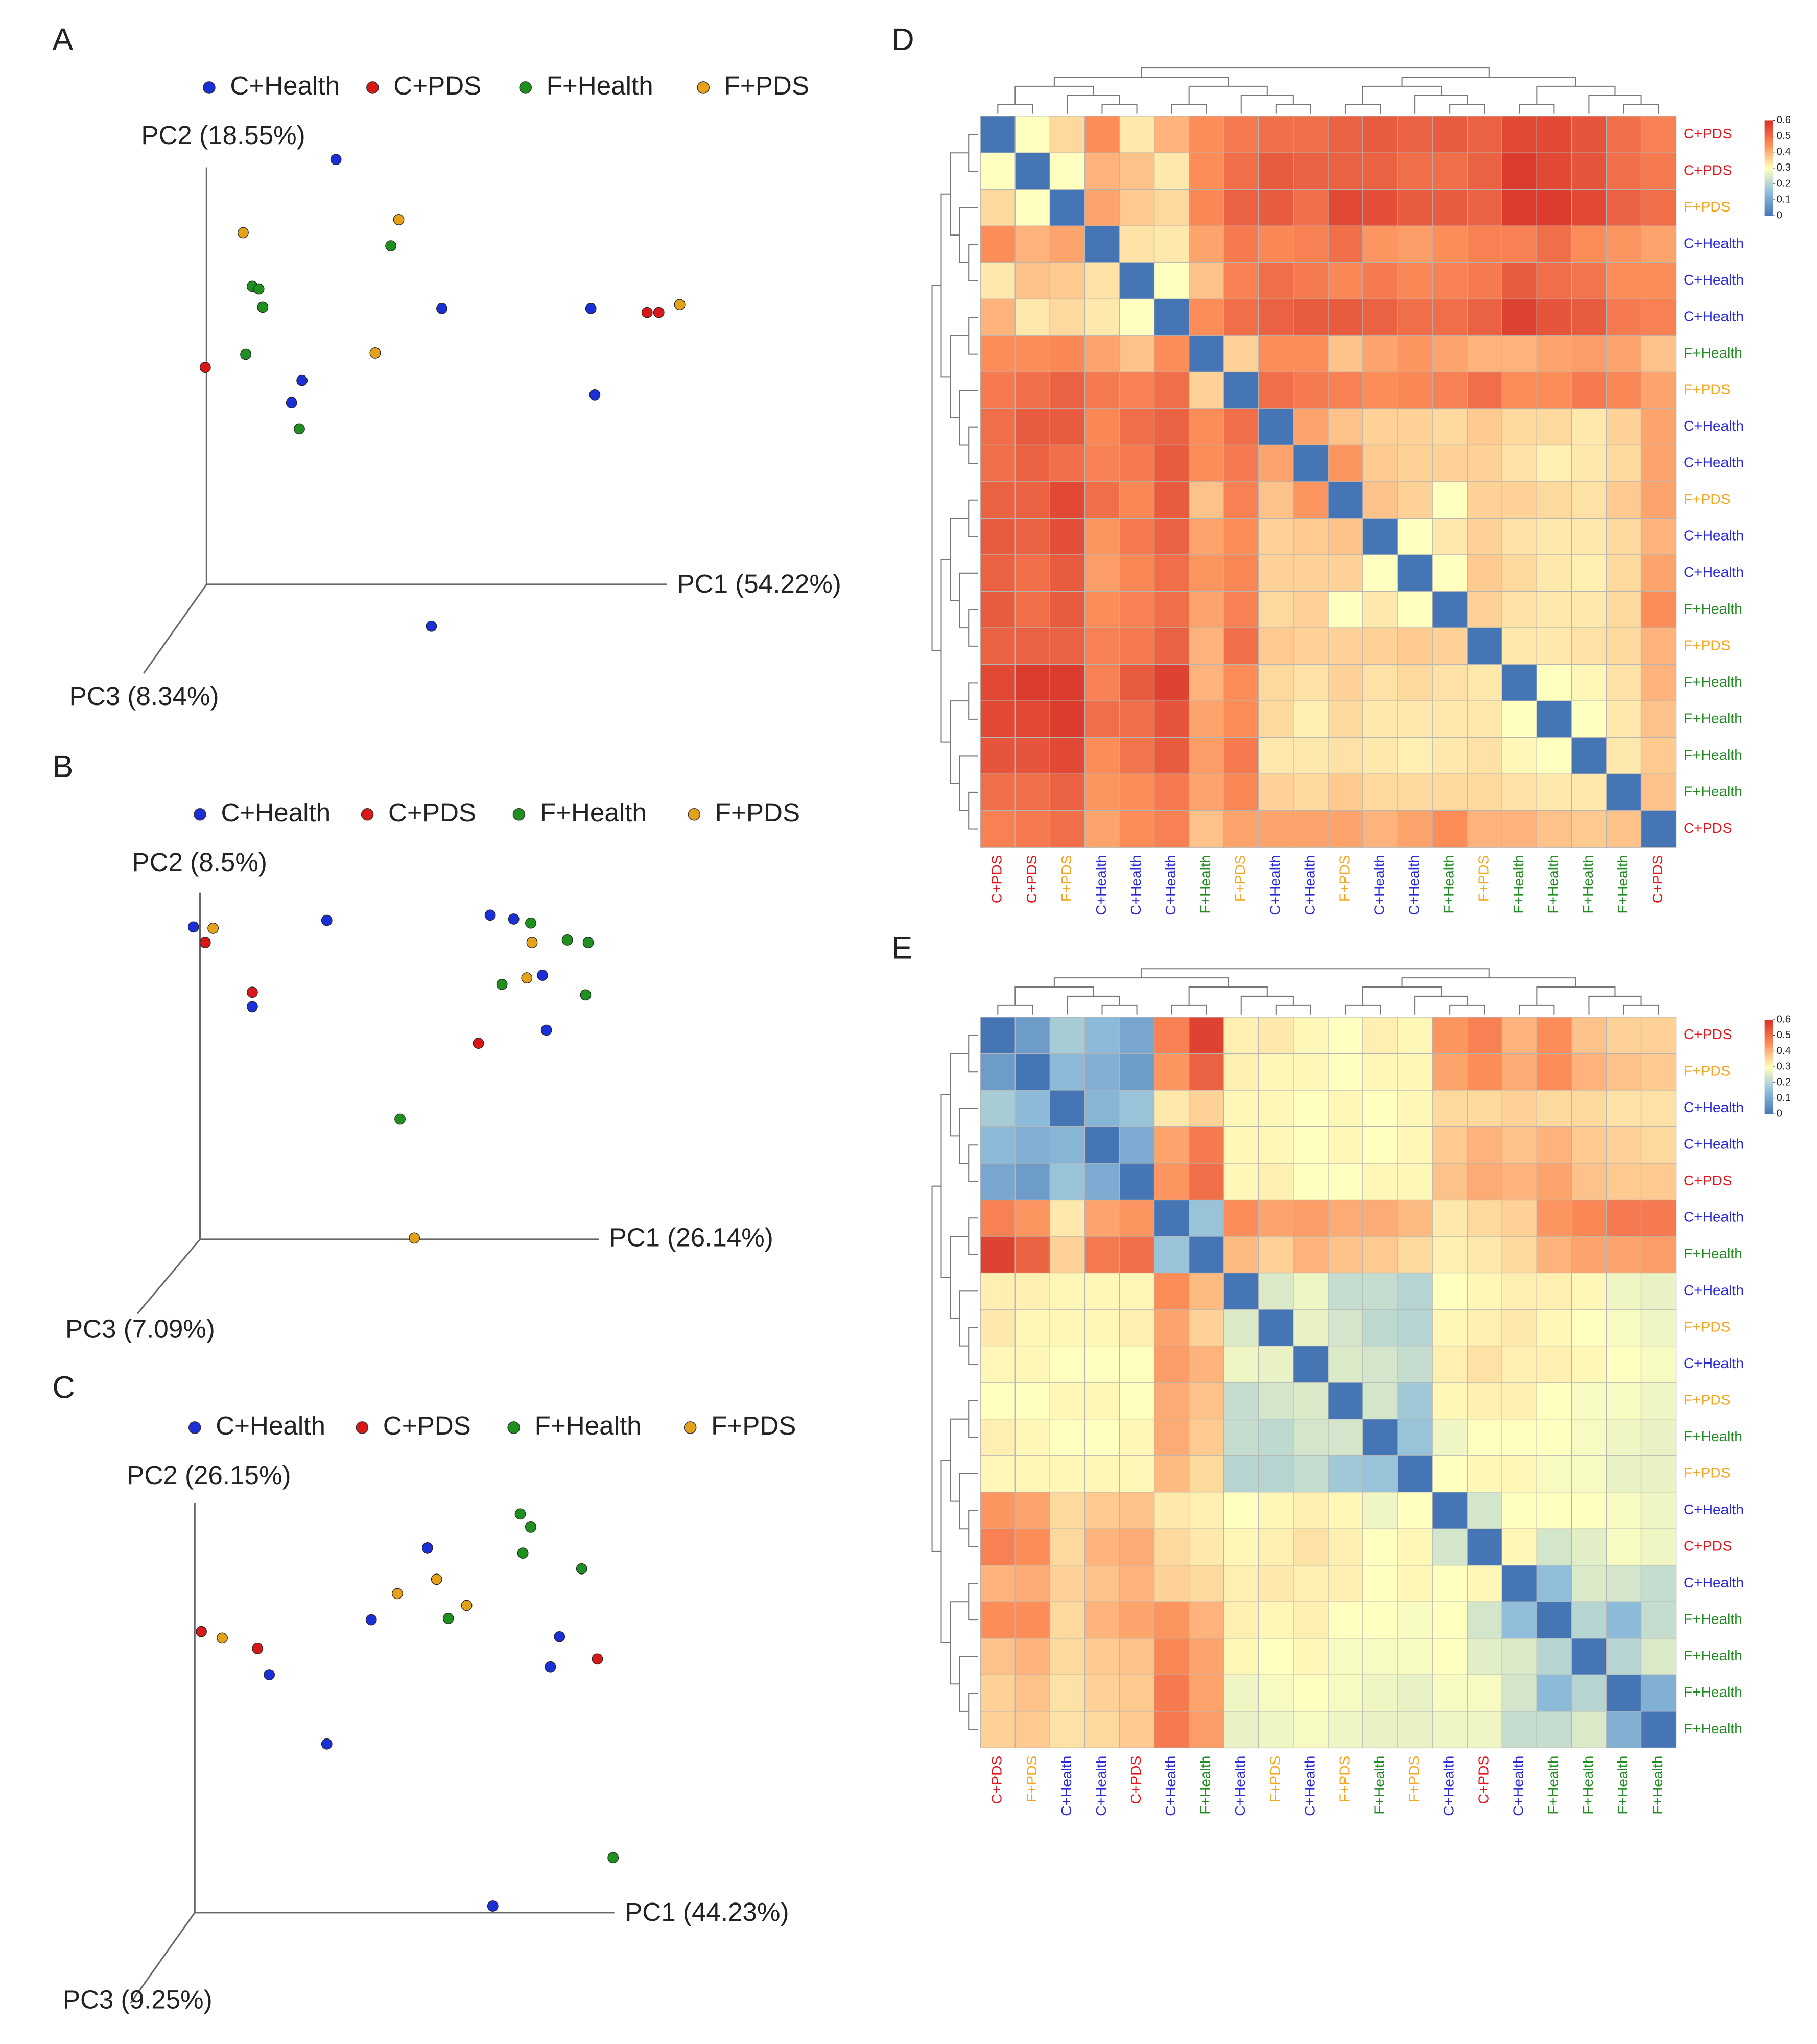 The height and width of the screenshot is (2044, 1817). What do you see at coordinates (1379, 885) in the screenshot?
I see `column-label: C+Health` at bounding box center [1379, 885].